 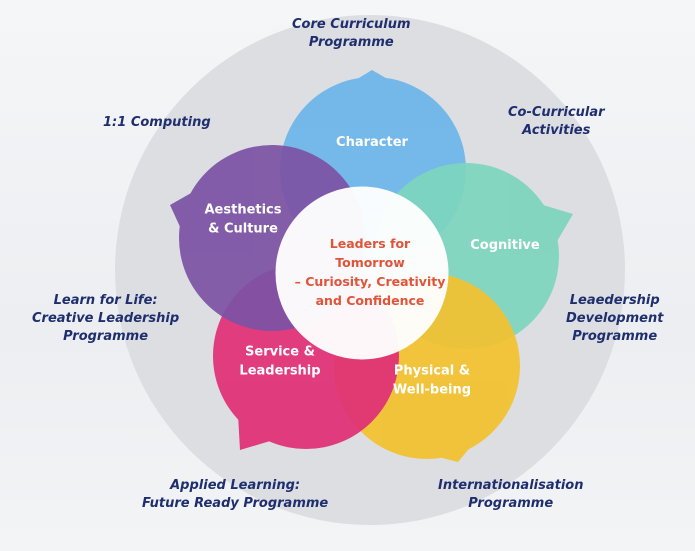 I want to click on center-label-line: and Confidence, so click(x=370, y=300).